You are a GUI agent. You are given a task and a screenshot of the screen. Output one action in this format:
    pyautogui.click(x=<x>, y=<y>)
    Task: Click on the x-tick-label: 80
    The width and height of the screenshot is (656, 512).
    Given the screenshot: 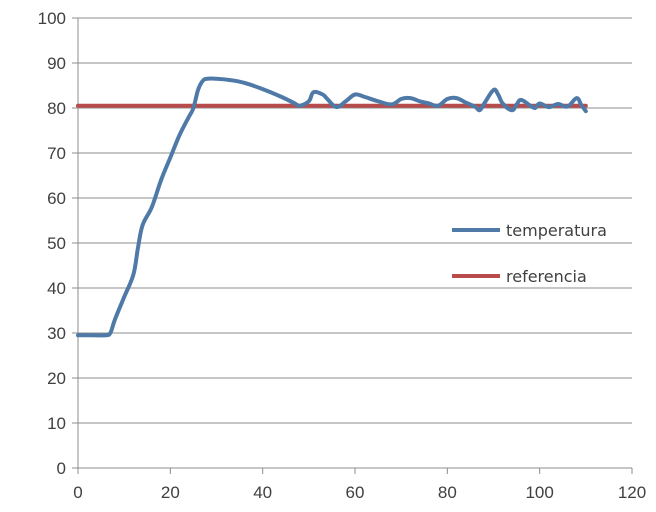 What is the action you would take?
    pyautogui.click(x=447, y=492)
    